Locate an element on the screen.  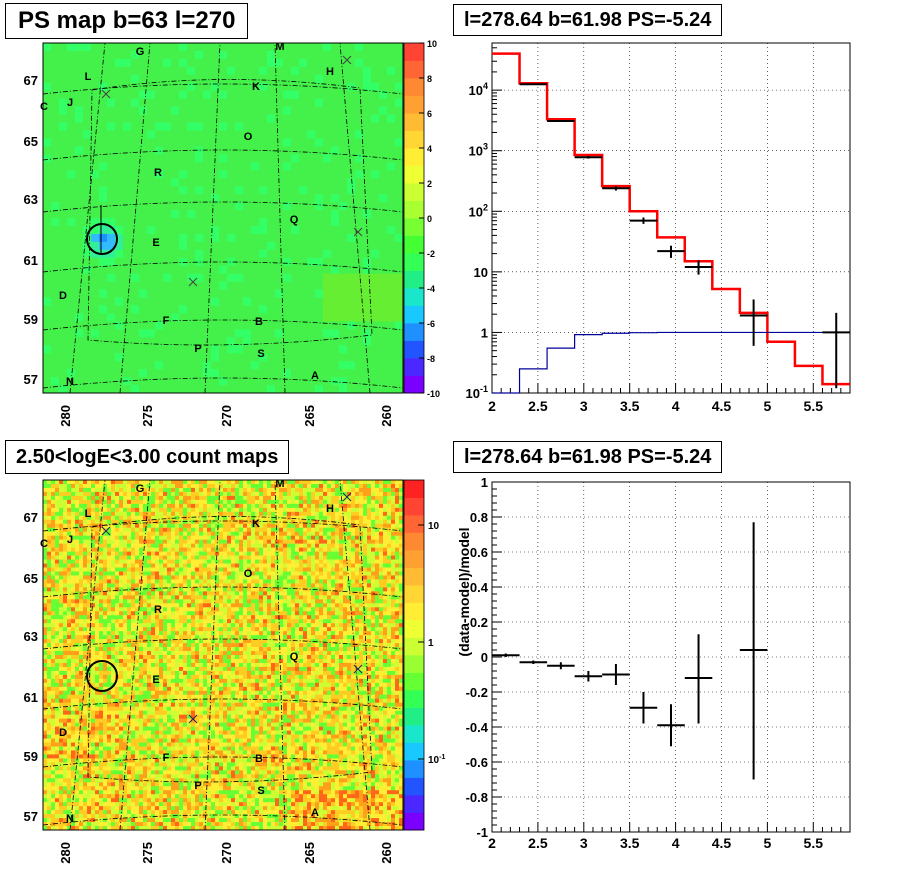
ps-map-title: PS map b=63 l=270 is located at coordinates (127, 21).